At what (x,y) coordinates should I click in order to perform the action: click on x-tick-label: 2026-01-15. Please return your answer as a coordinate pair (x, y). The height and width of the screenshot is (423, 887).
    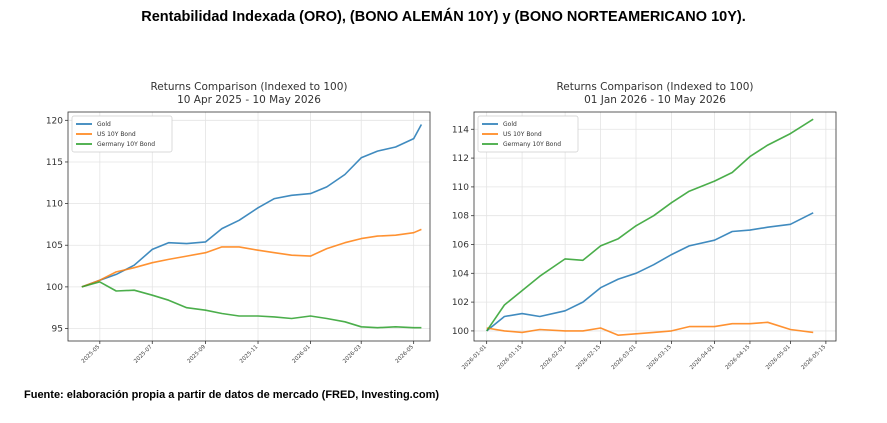
    Looking at the image, I should click on (510, 357).